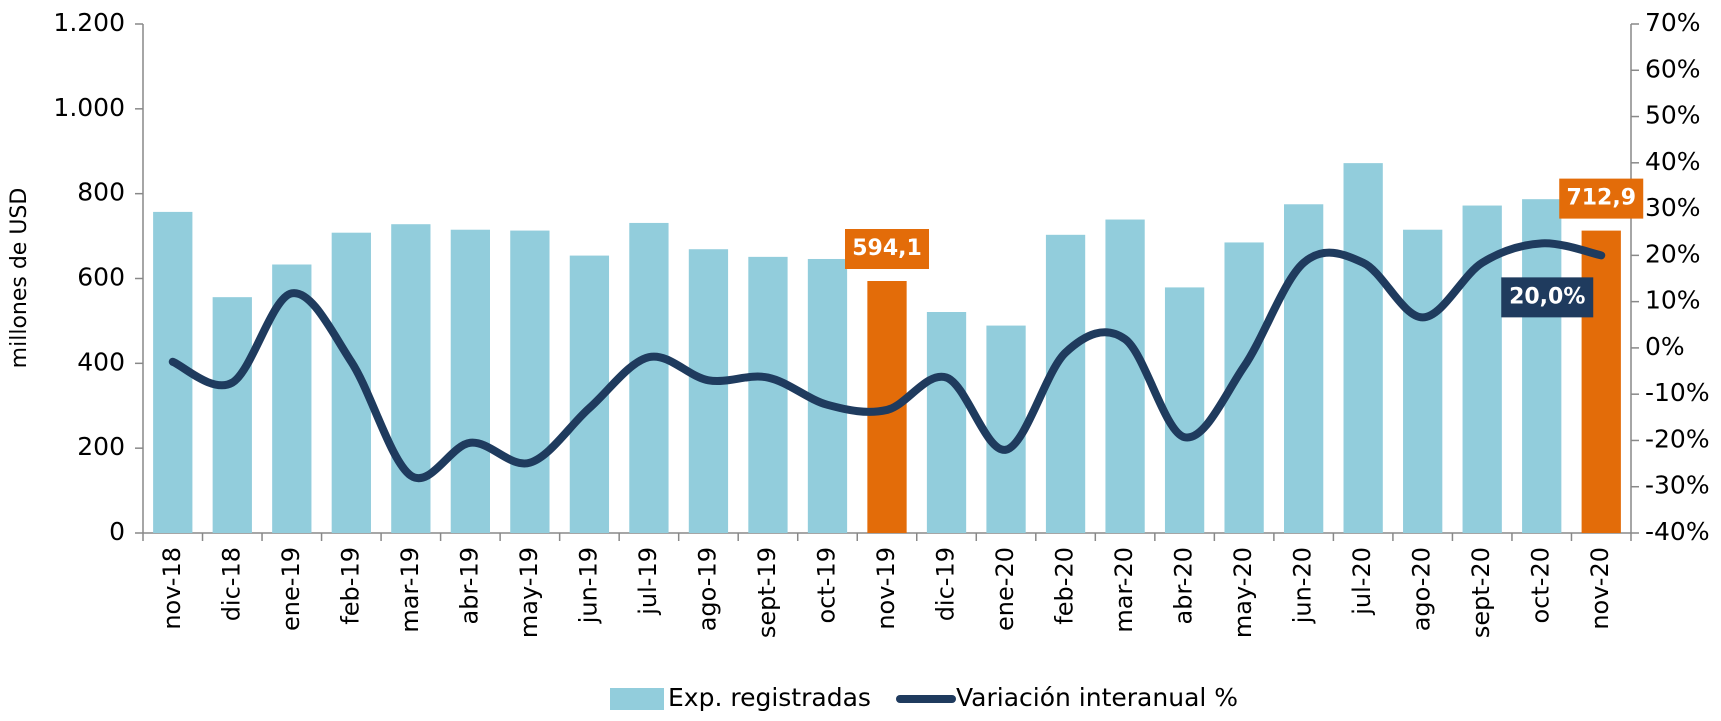 Image resolution: width=1721 pixels, height=721 pixels. Describe the element at coordinates (101, 446) in the screenshot. I see `y-tick-label: 200` at that location.